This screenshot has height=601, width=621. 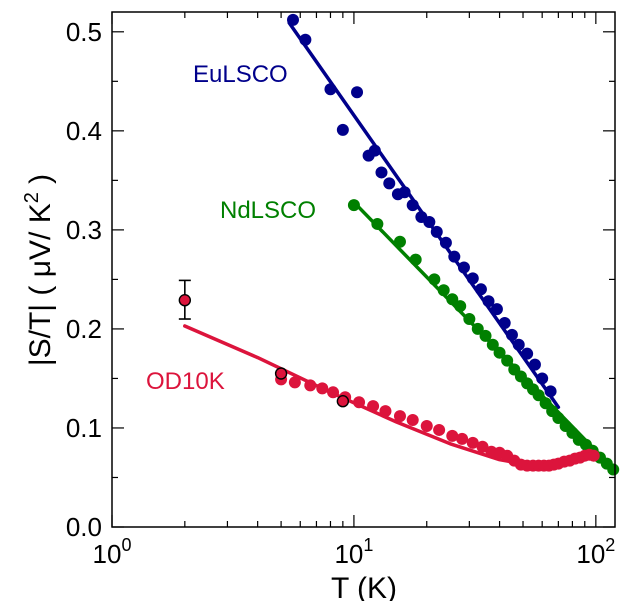 I want to click on y-axis-label: |S/T| ( μV/ K2 ), so click(x=39, y=270).